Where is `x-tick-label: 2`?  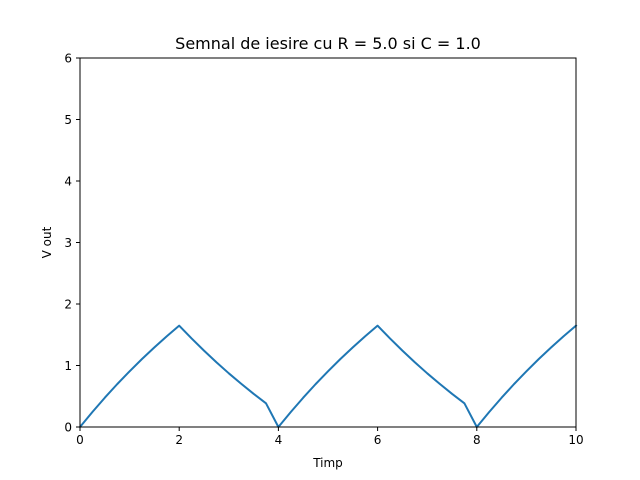
x-tick-label: 2 is located at coordinates (179, 440).